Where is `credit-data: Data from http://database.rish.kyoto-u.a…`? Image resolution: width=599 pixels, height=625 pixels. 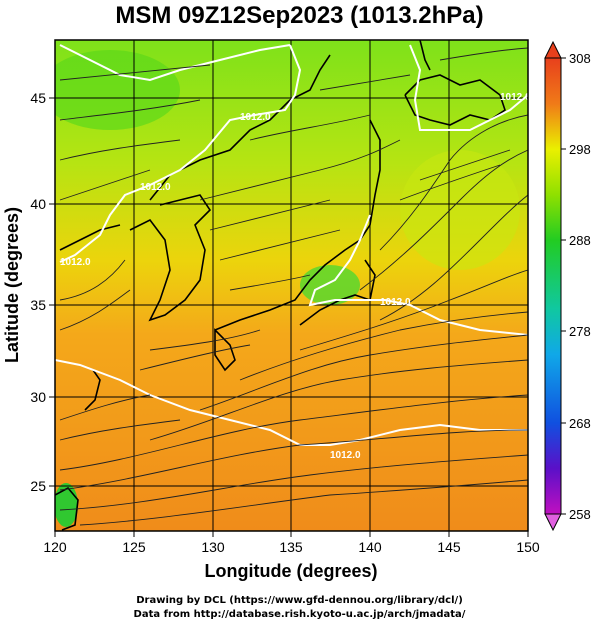
credit-data: Data from http://database.rish.kyoto-u.a… is located at coordinates (299, 614).